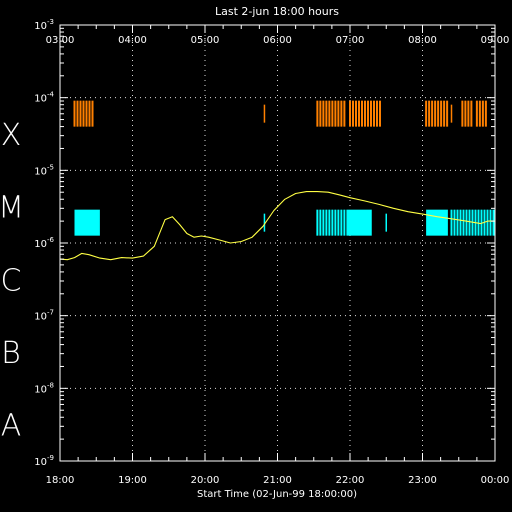 The height and width of the screenshot is (512, 512). What do you see at coordinates (495, 40) in the screenshot?
I see `x-top-tick-label: 09:00` at bounding box center [495, 40].